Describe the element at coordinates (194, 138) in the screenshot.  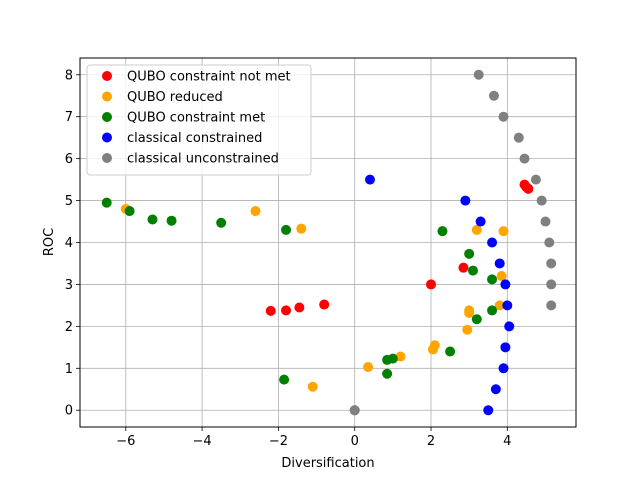
I see `legend-label: classical constrained` at that location.